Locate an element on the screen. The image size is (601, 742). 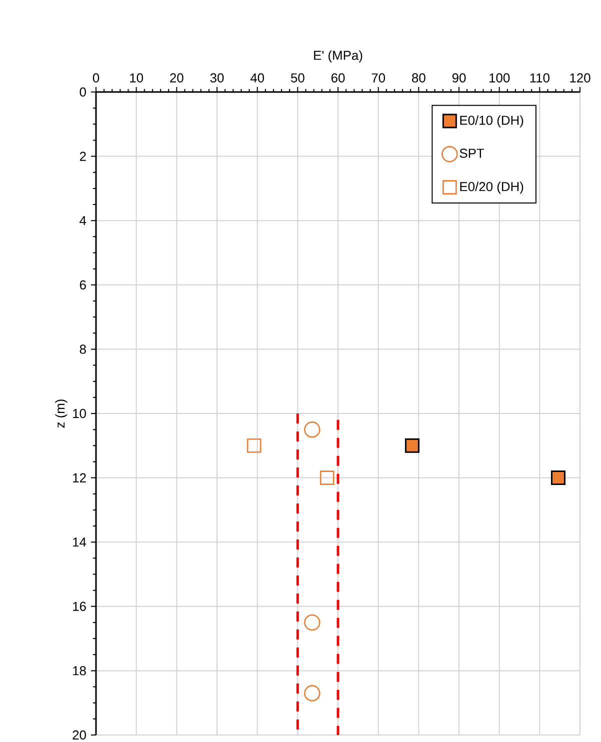
x-tick-label: 60 is located at coordinates (338, 77).